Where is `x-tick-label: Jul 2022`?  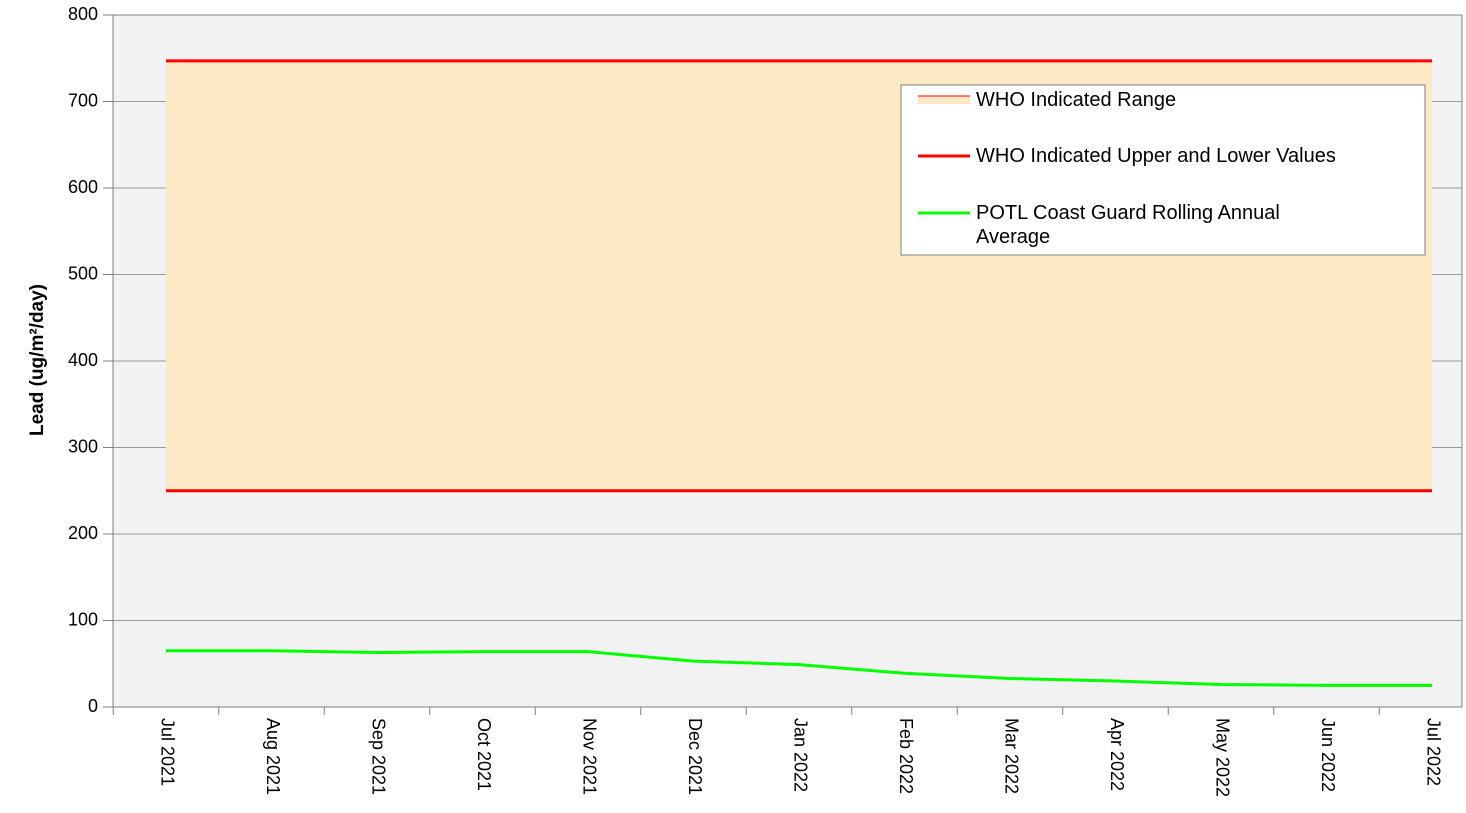
x-tick-label: Jul 2022 is located at coordinates (1433, 752).